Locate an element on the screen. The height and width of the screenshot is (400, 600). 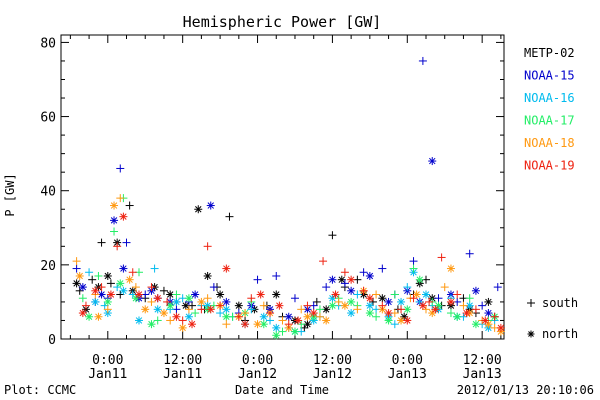
legend-noaa-15: NOAA-15 is located at coordinates (549, 76).